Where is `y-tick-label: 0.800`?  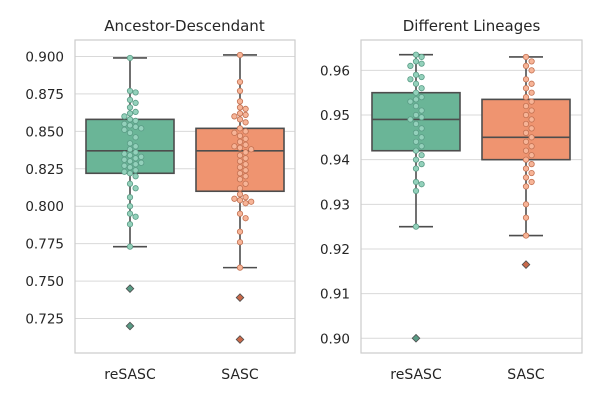
y-tick-label: 0.800 is located at coordinates (44, 207).